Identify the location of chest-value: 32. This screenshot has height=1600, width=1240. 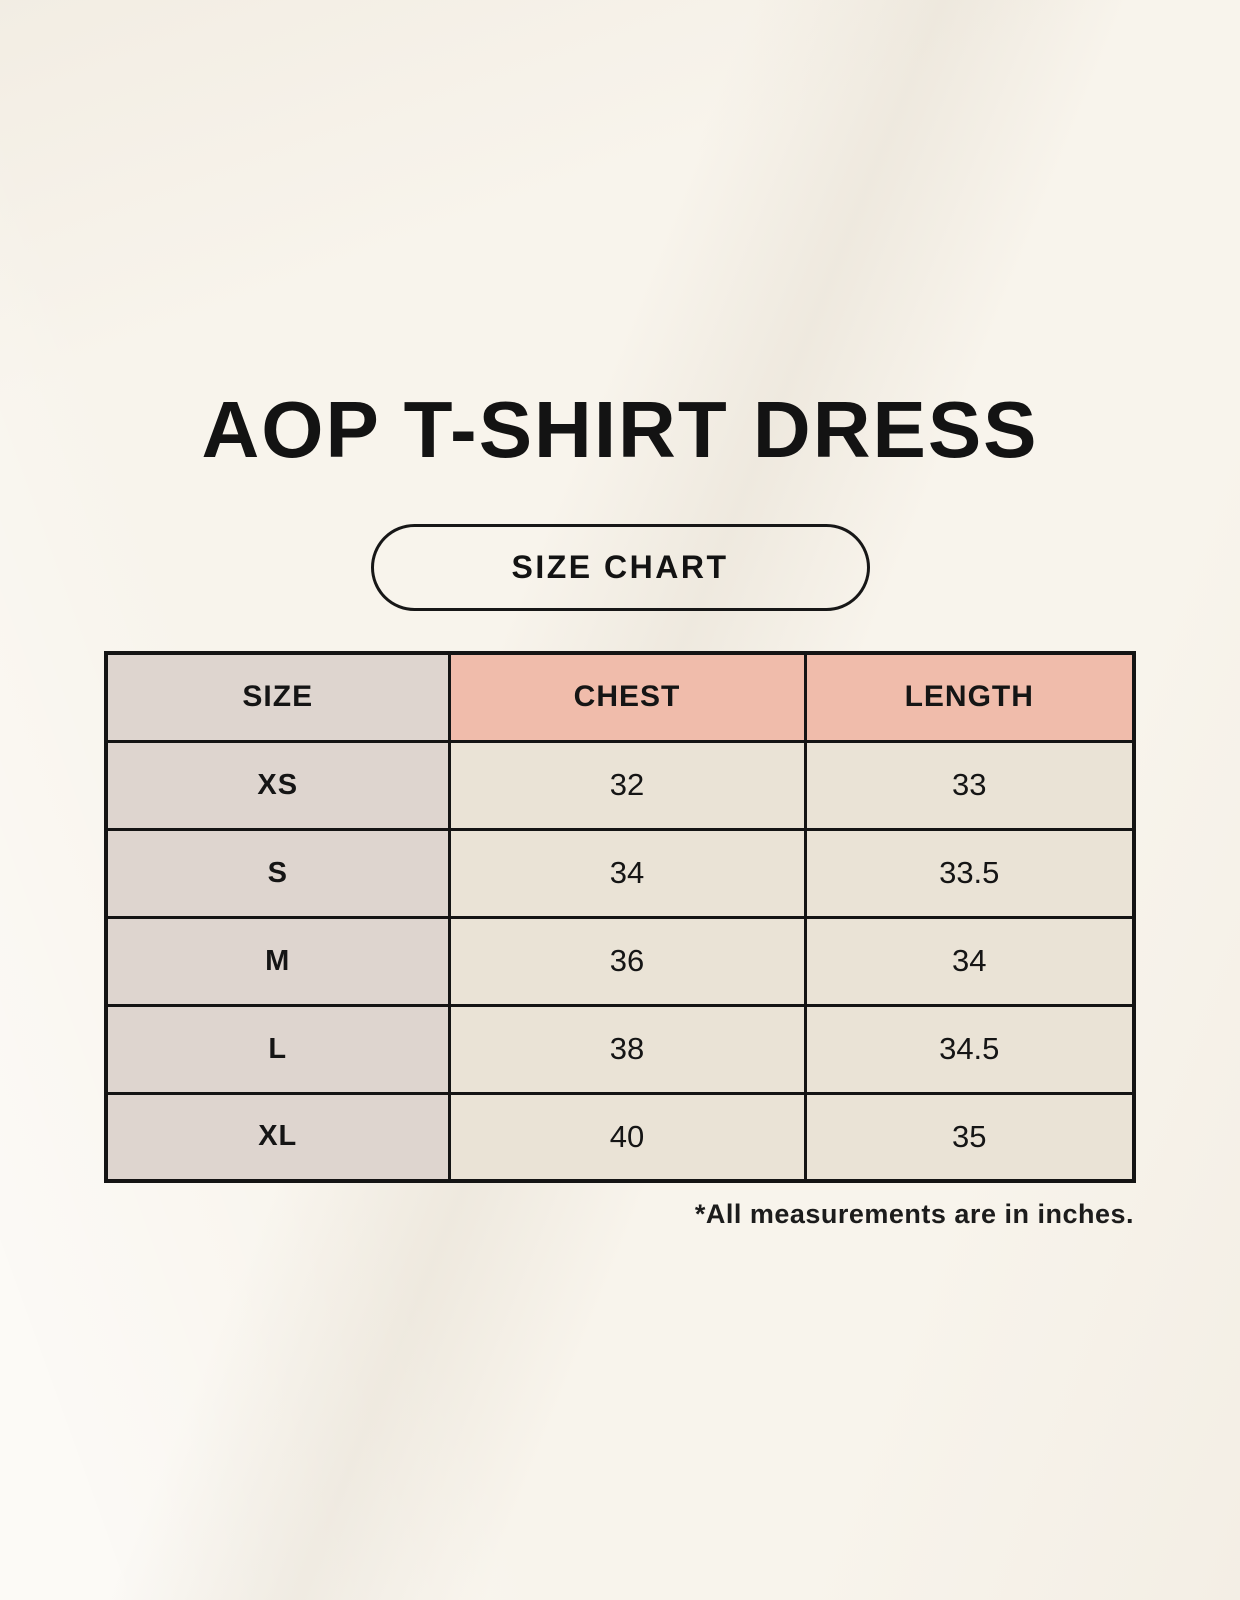
(627, 785).